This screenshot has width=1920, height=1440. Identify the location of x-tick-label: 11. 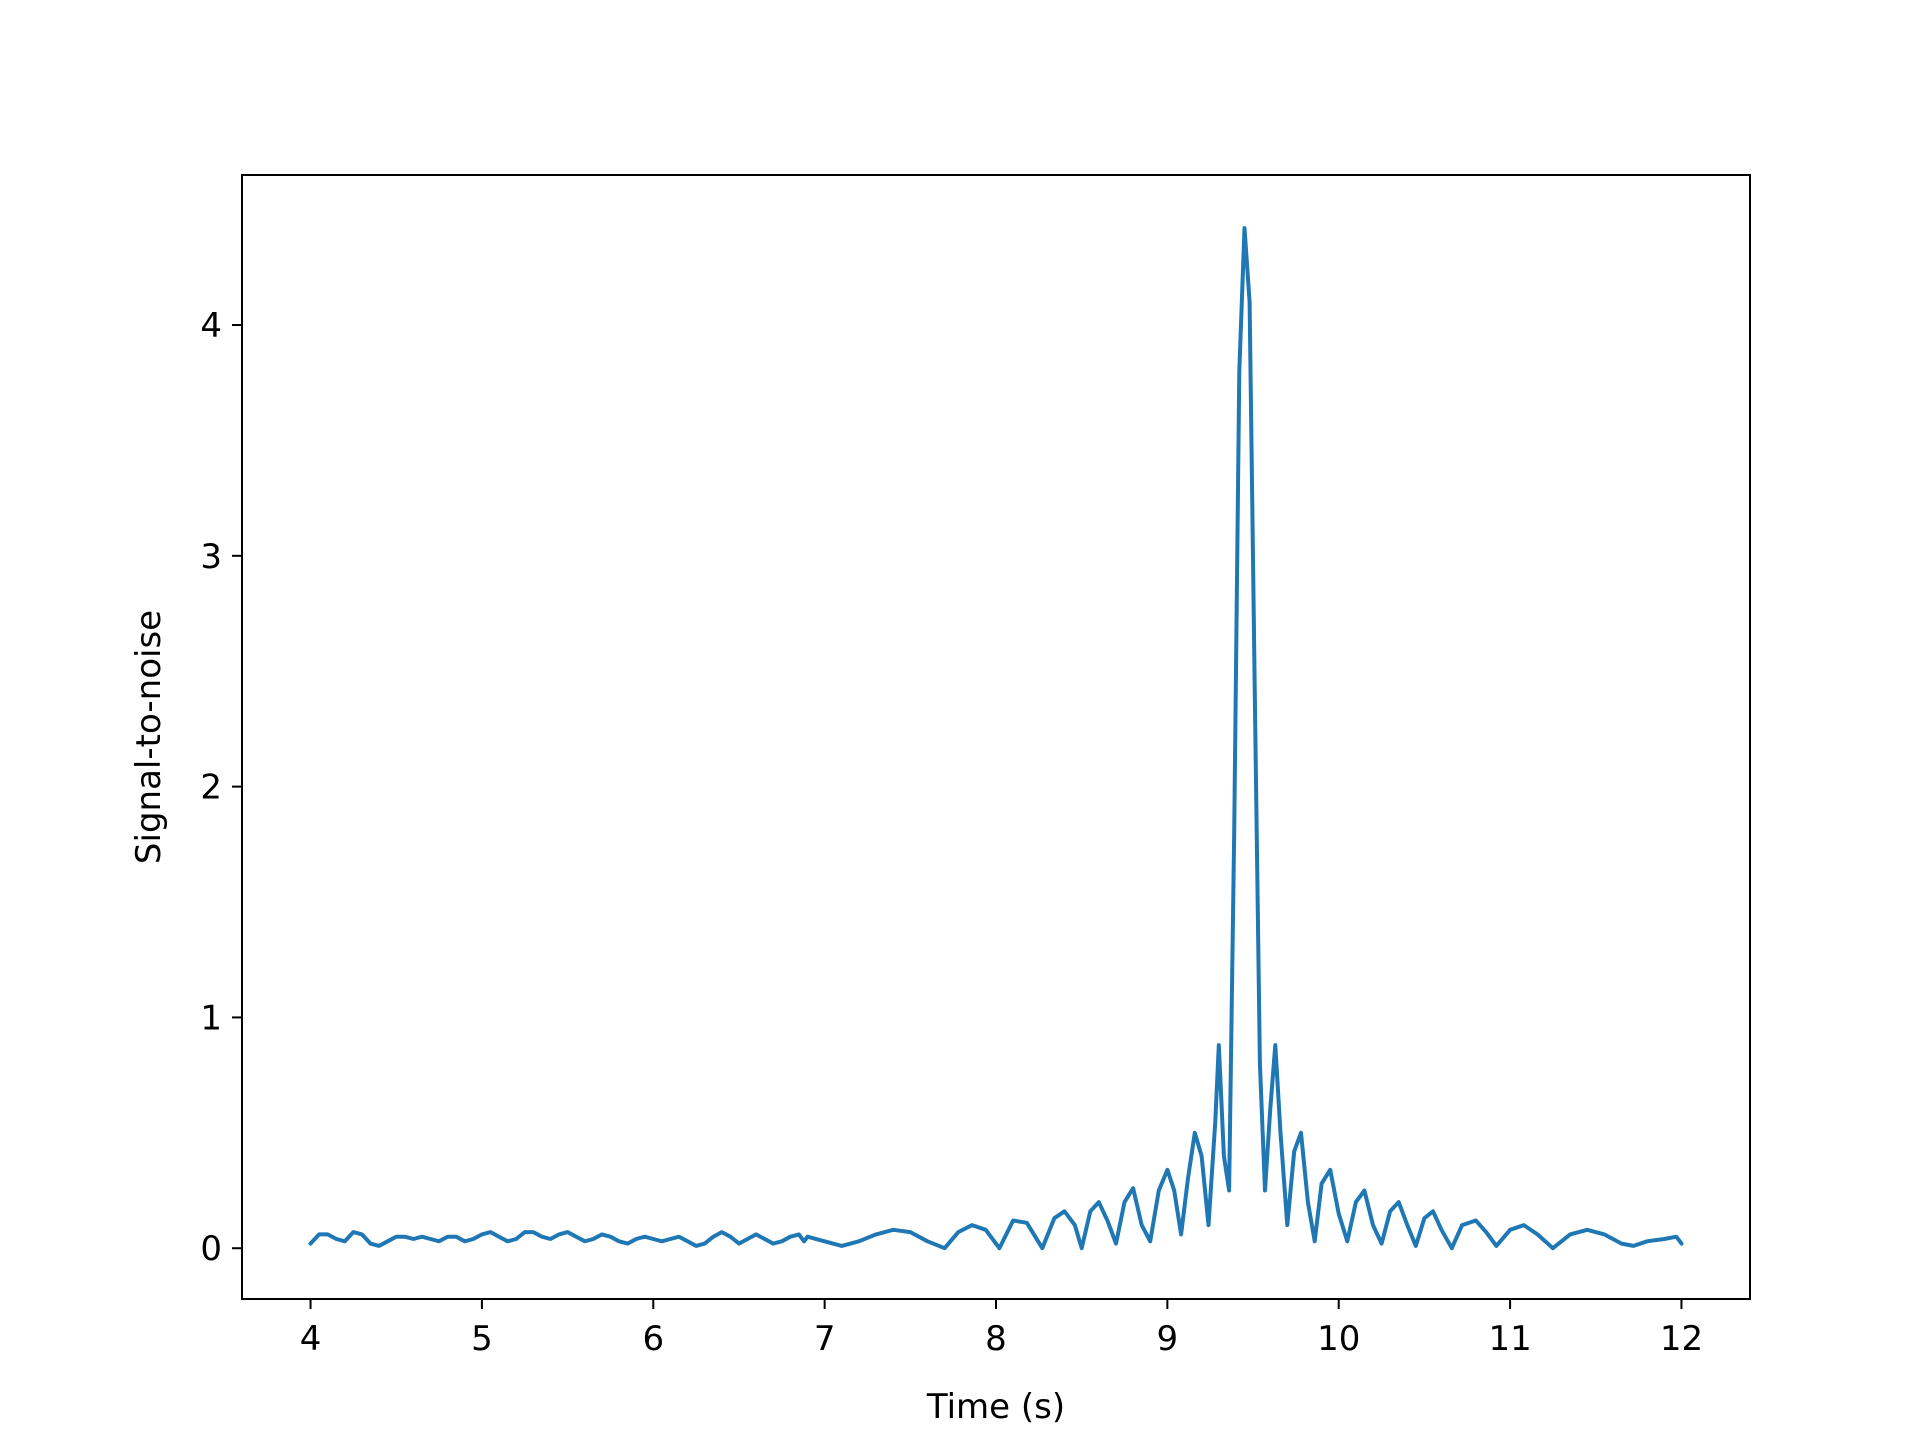
(1509, 1339).